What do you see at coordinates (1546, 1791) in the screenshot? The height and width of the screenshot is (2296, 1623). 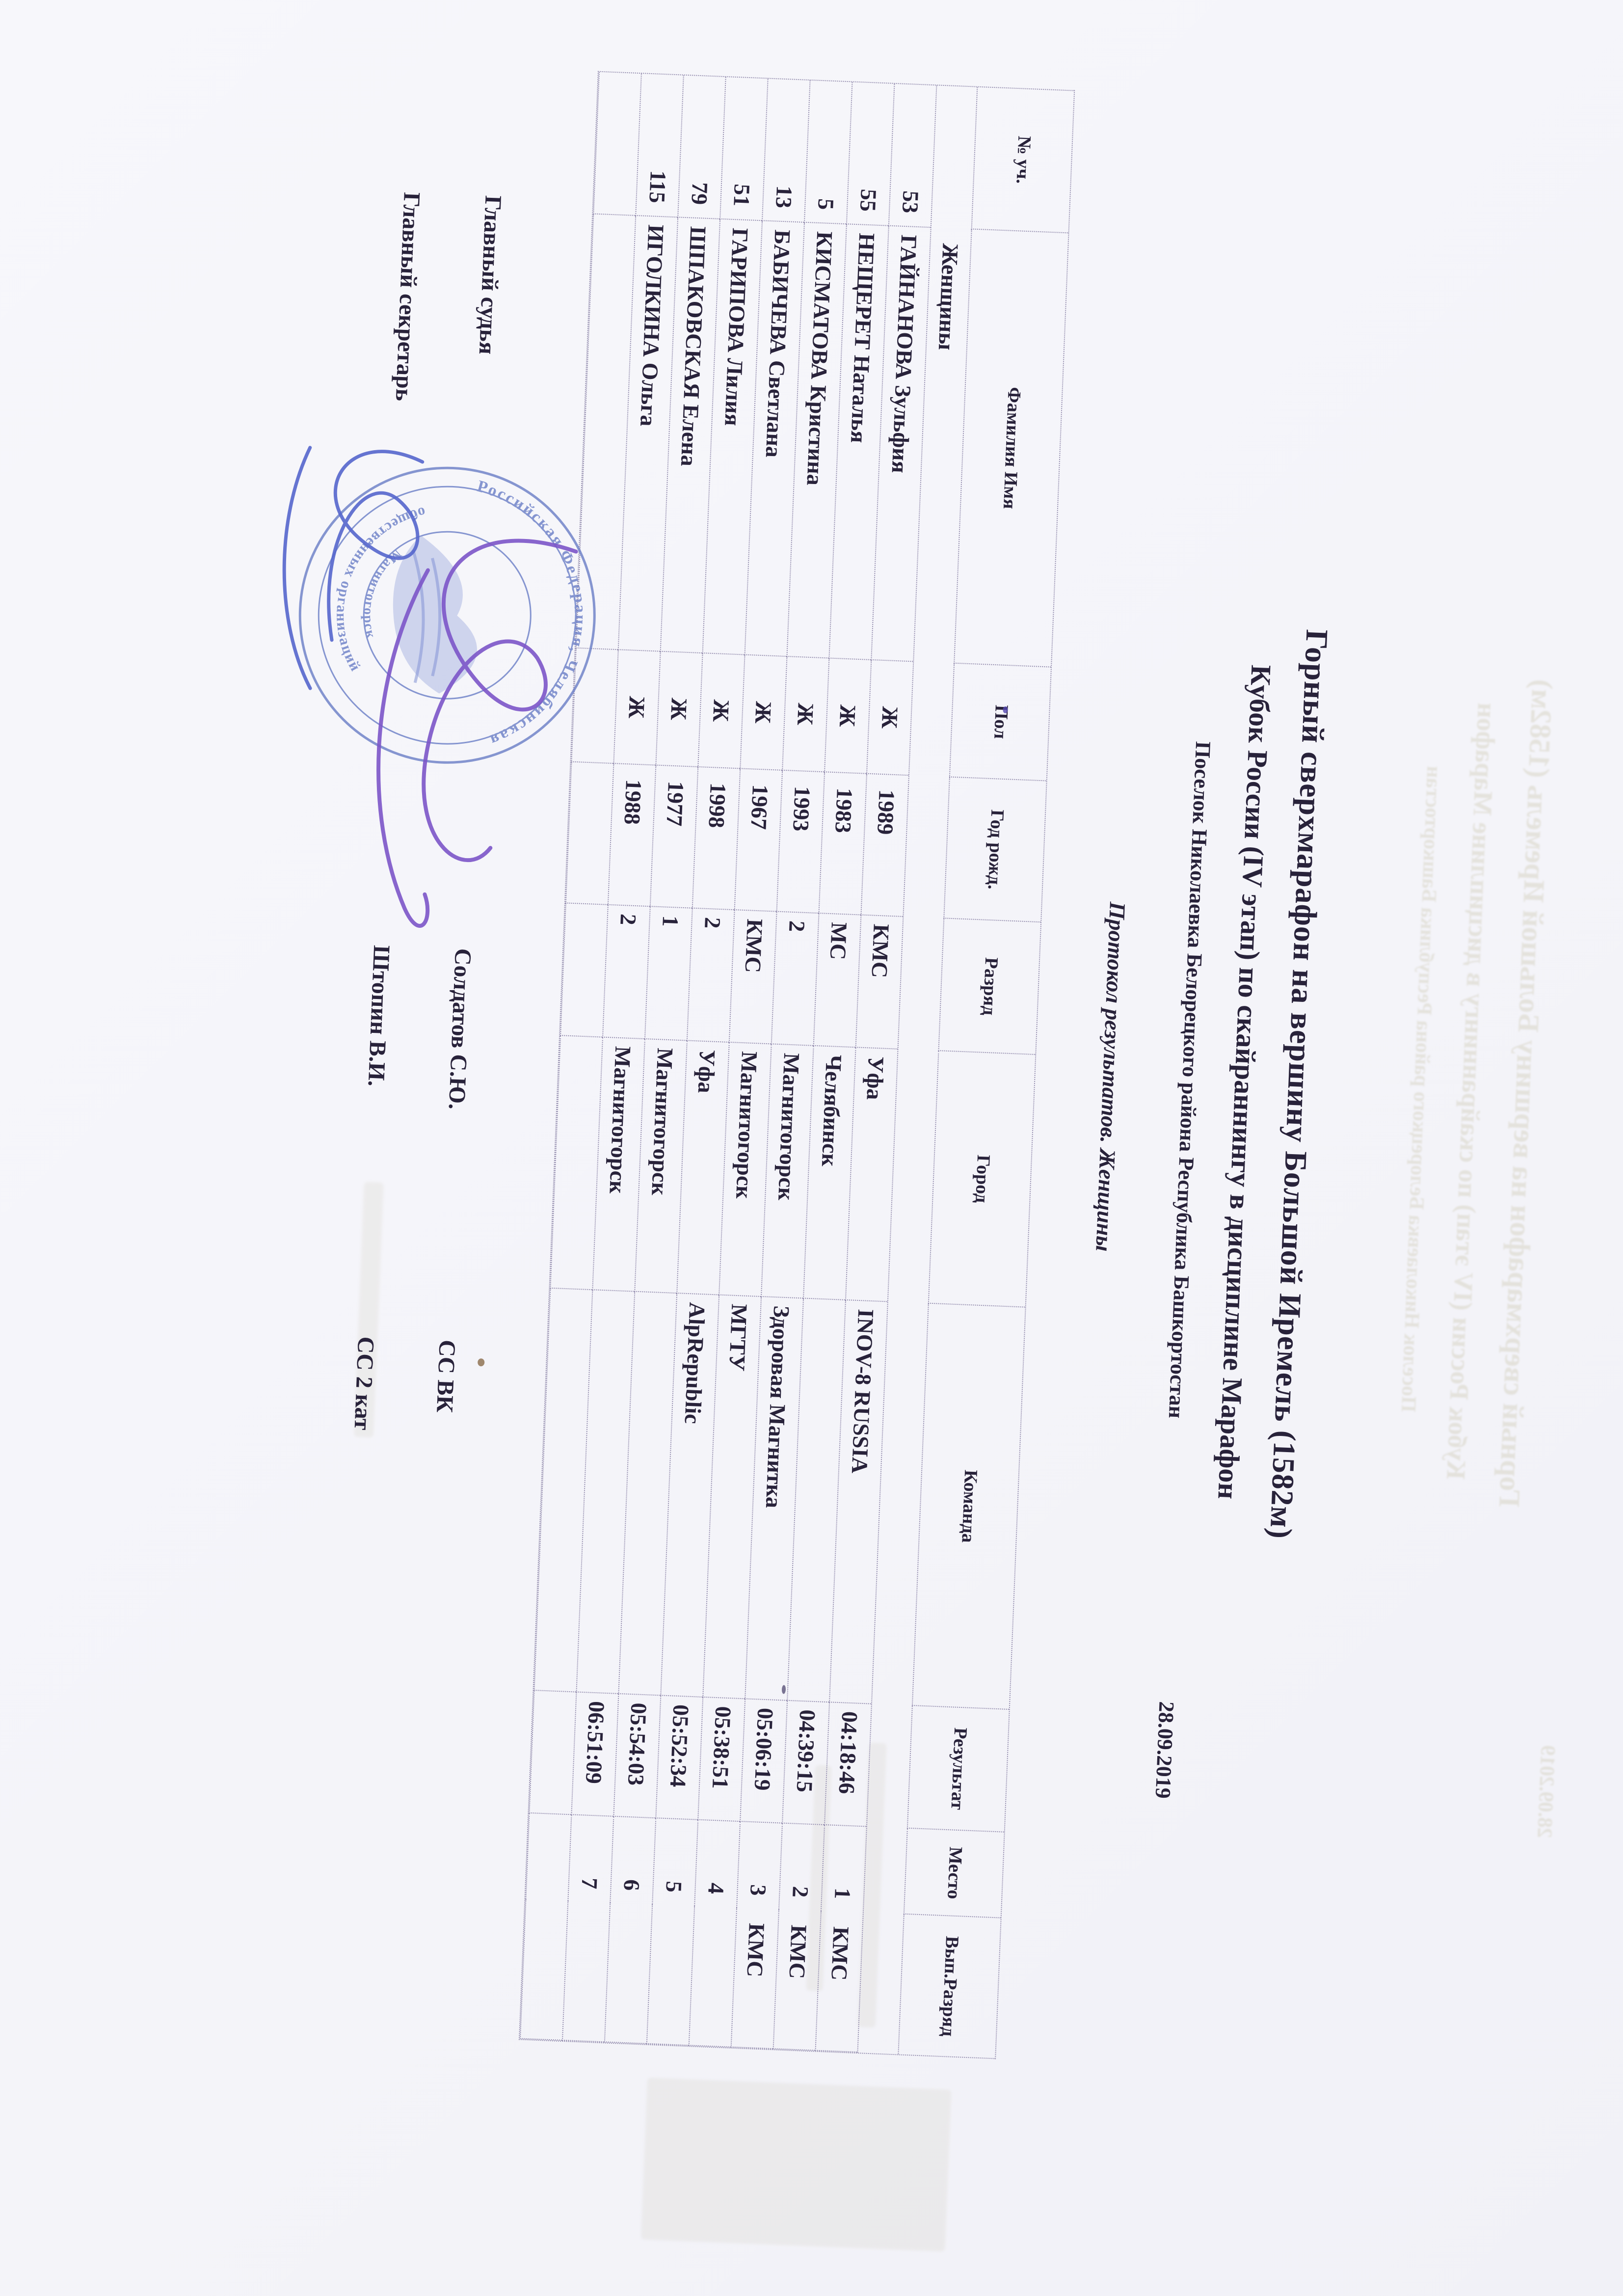 I see `ghost-date: 28.09.2019` at bounding box center [1546, 1791].